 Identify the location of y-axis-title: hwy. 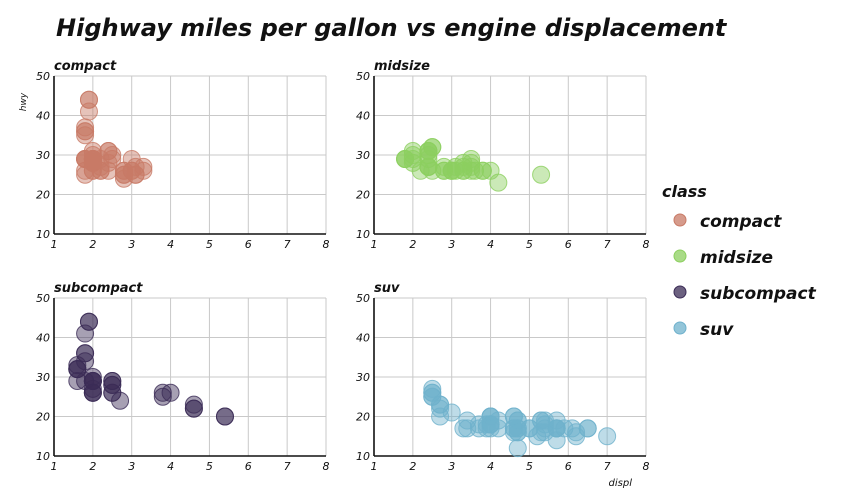
(24, 101).